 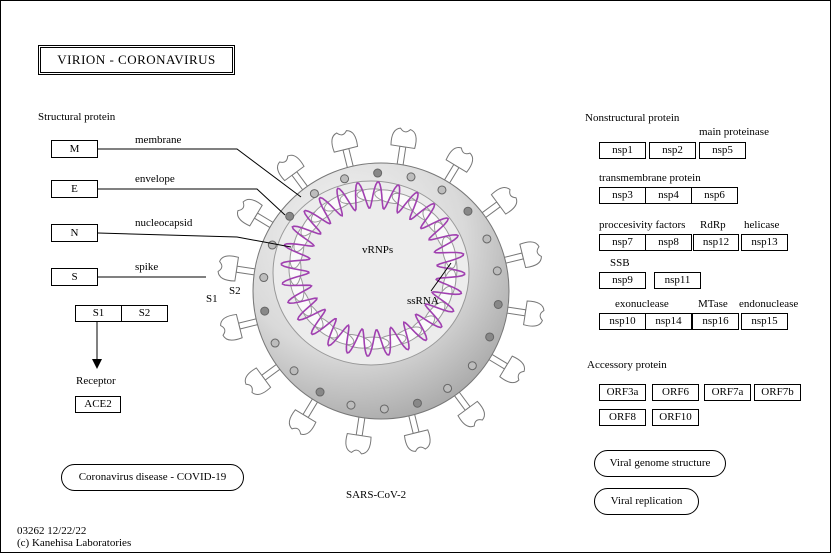 What do you see at coordinates (714, 195) in the screenshot?
I see `nsp6-box: nsp6` at bounding box center [714, 195].